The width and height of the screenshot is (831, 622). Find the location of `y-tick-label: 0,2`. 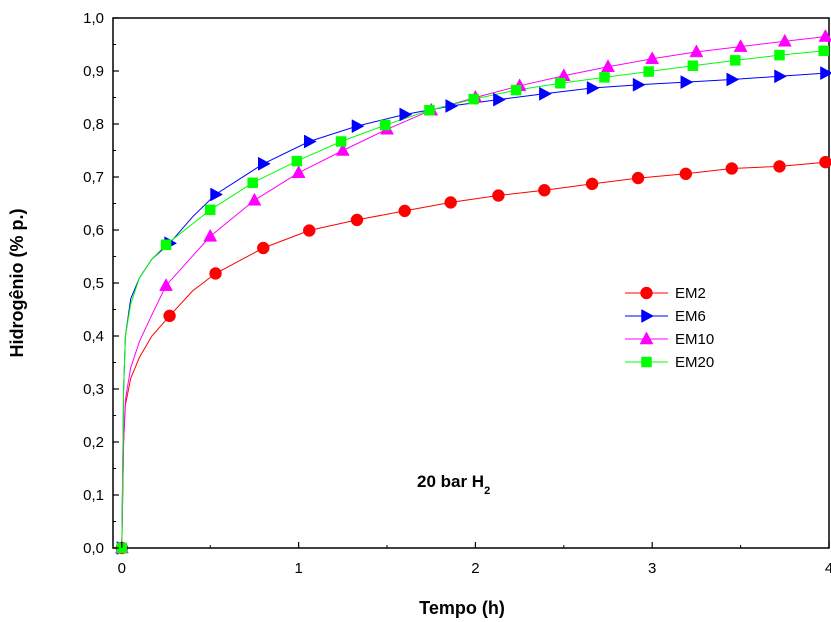

y-tick-label: 0,2 is located at coordinates (93, 442).